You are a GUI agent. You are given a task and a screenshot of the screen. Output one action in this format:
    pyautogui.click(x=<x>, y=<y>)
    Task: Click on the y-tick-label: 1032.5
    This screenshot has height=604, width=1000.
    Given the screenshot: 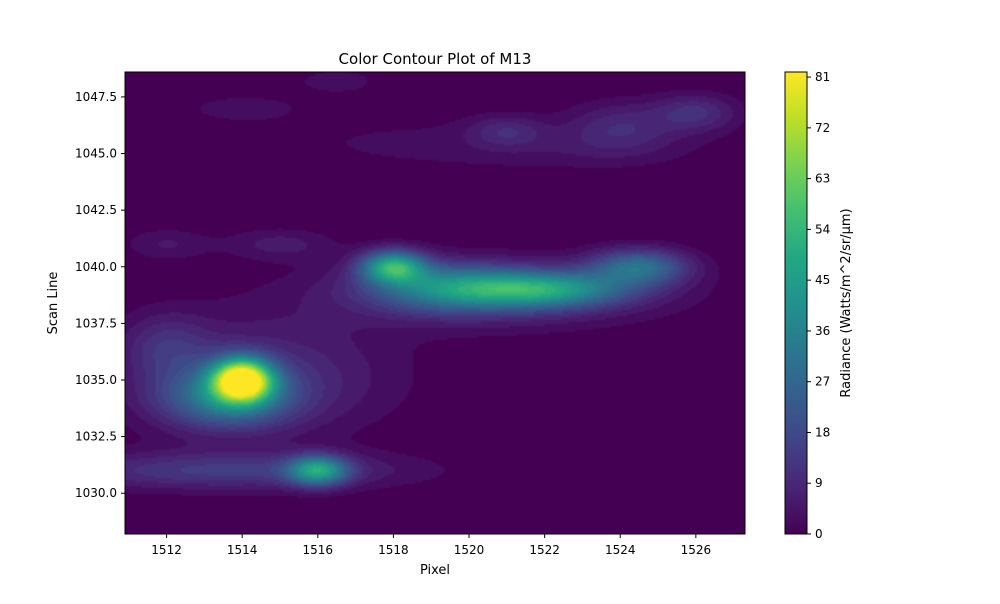 What is the action you would take?
    pyautogui.click(x=96, y=437)
    